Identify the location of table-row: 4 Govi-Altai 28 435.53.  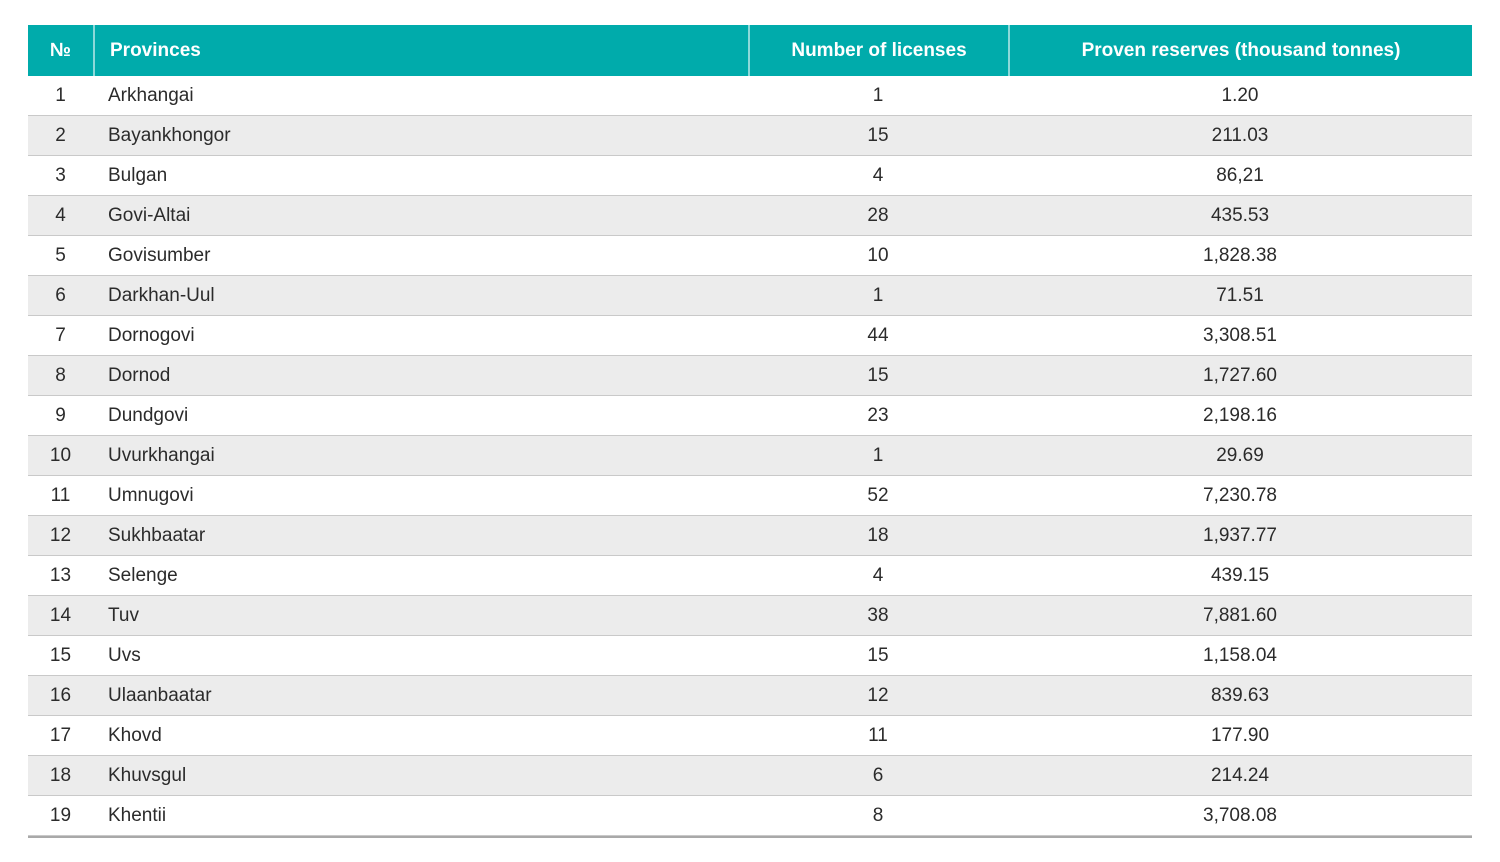
(750, 216).